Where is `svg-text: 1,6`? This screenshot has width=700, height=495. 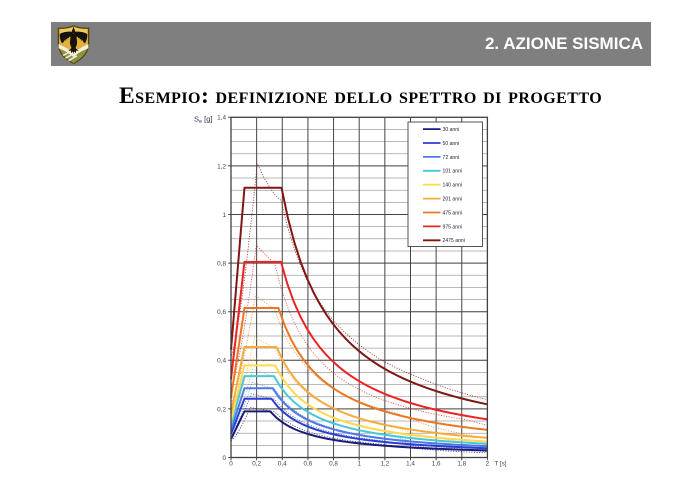
svg-text: 1,6 is located at coordinates (436, 464).